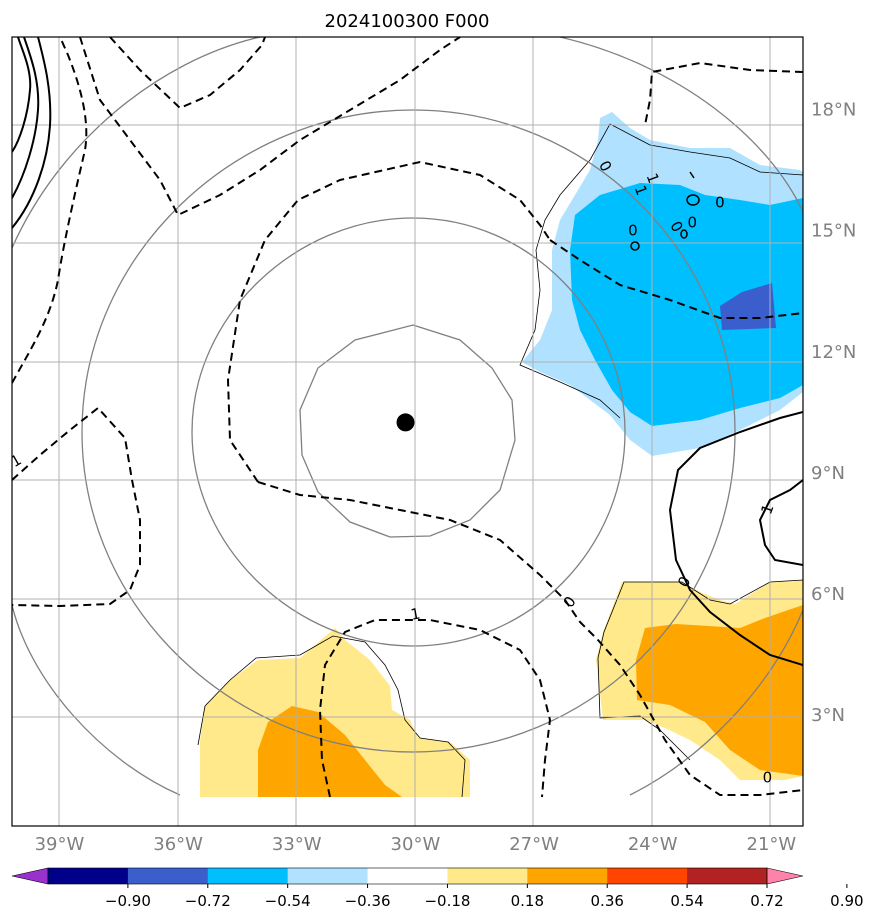  I want to click on colorbar-extend-low, so click(30, 876).